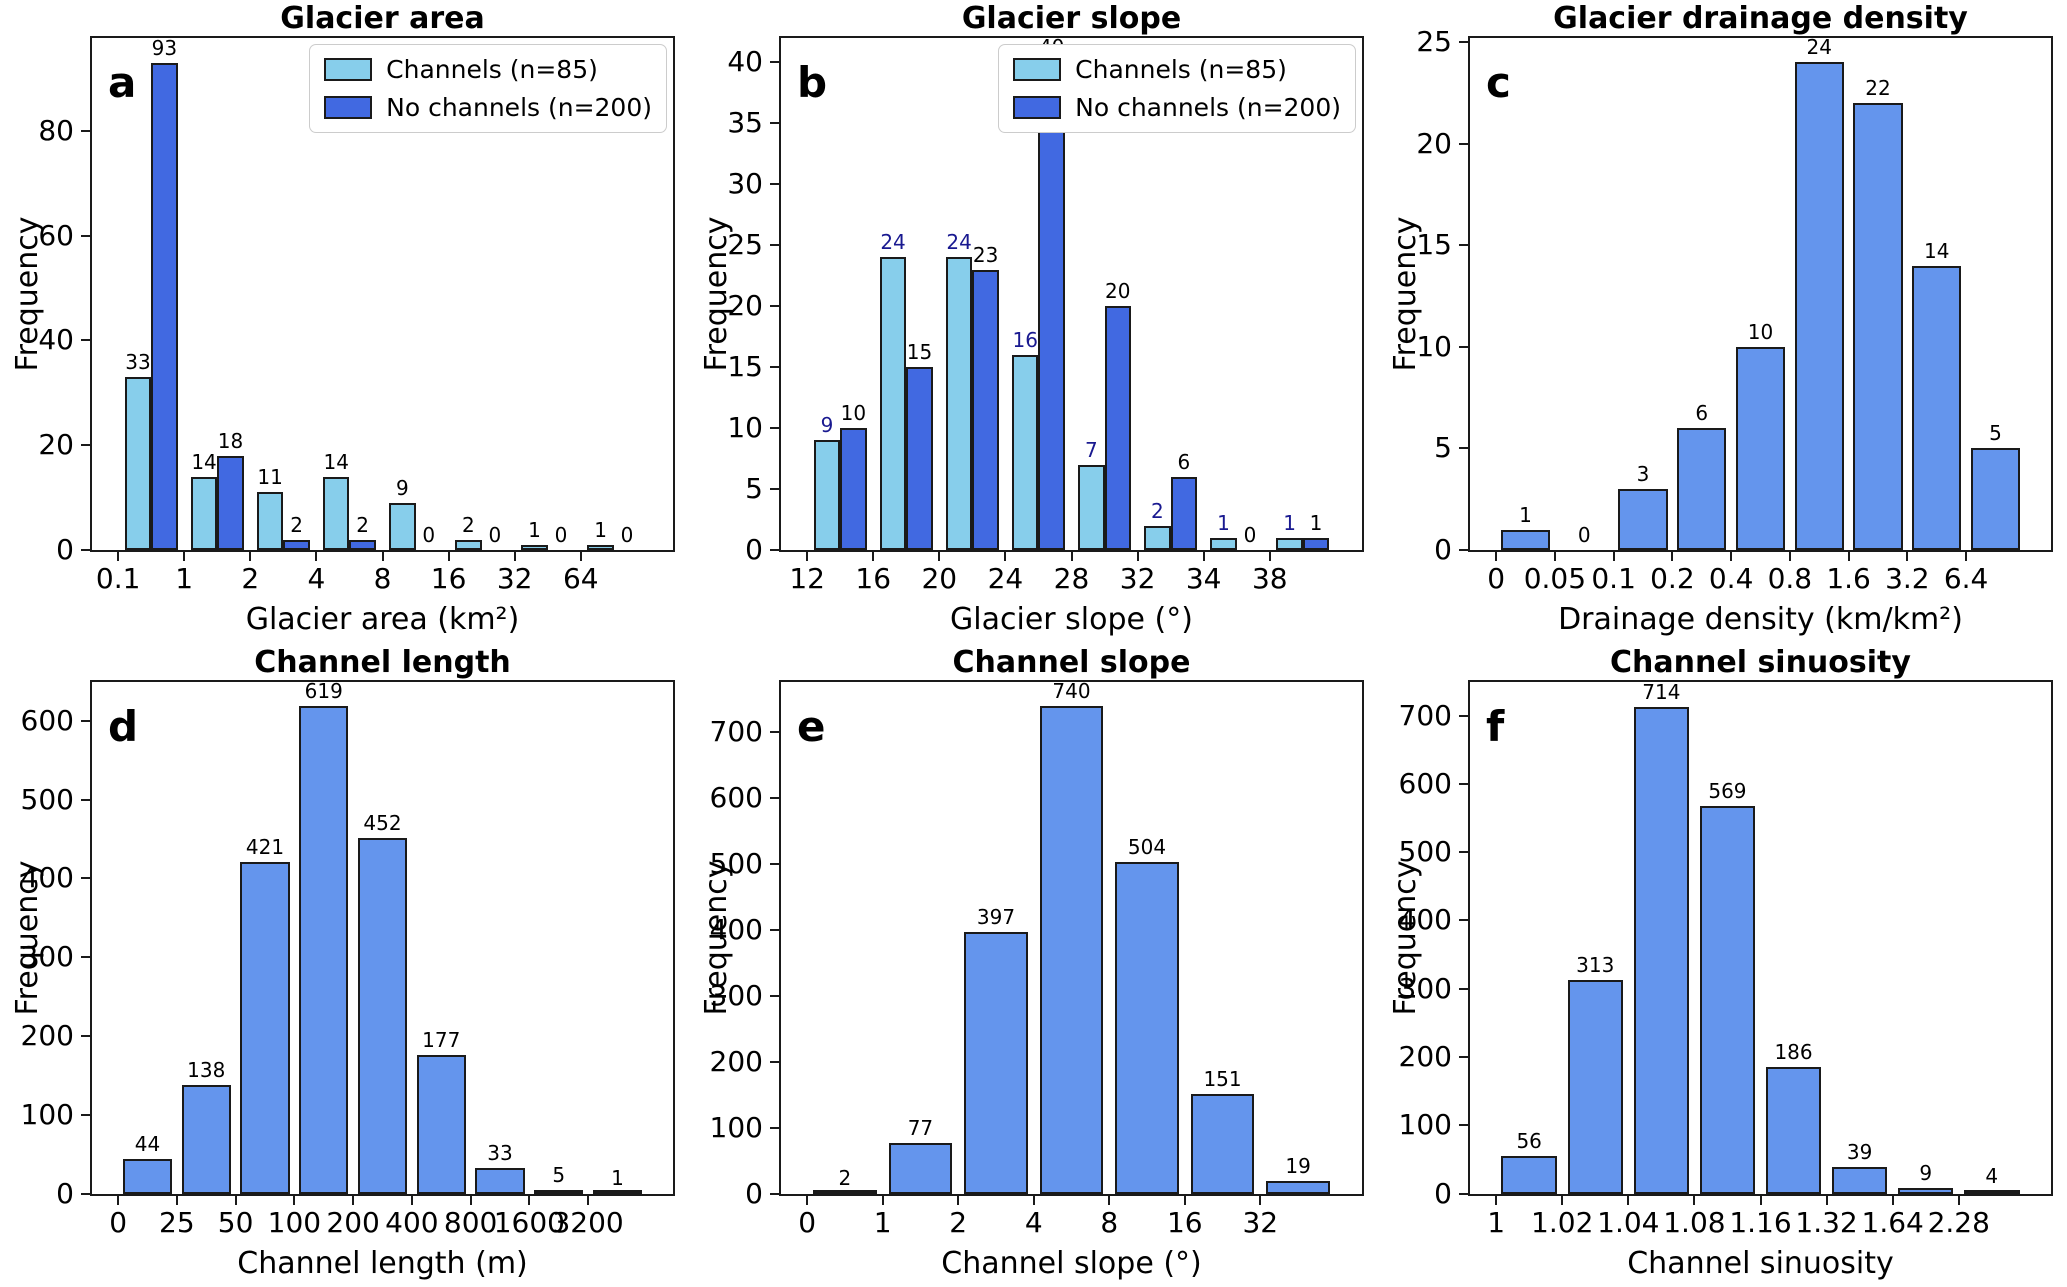 The image size is (2067, 1287). I want to click on bar-value-label: 0, so click(495, 535).